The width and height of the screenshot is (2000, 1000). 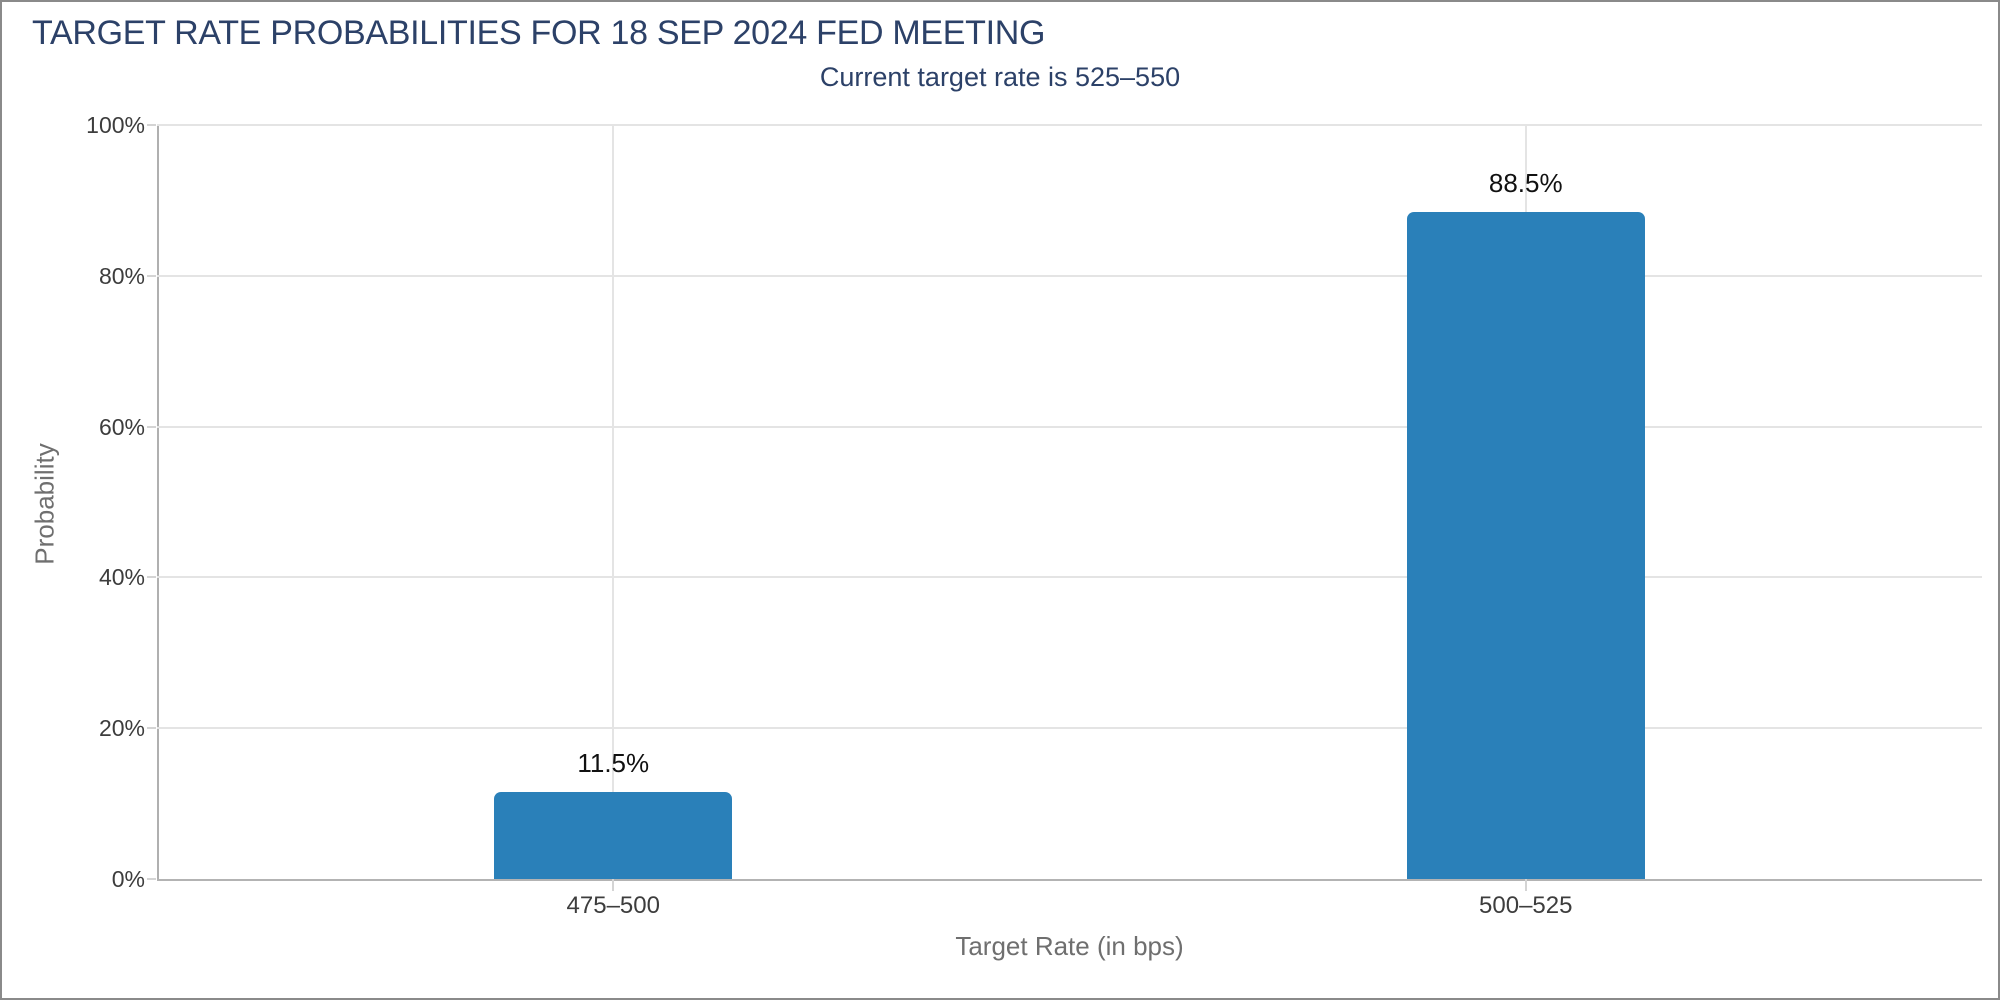 What do you see at coordinates (1526, 905) in the screenshot?
I see `x-tick-label: 500–525` at bounding box center [1526, 905].